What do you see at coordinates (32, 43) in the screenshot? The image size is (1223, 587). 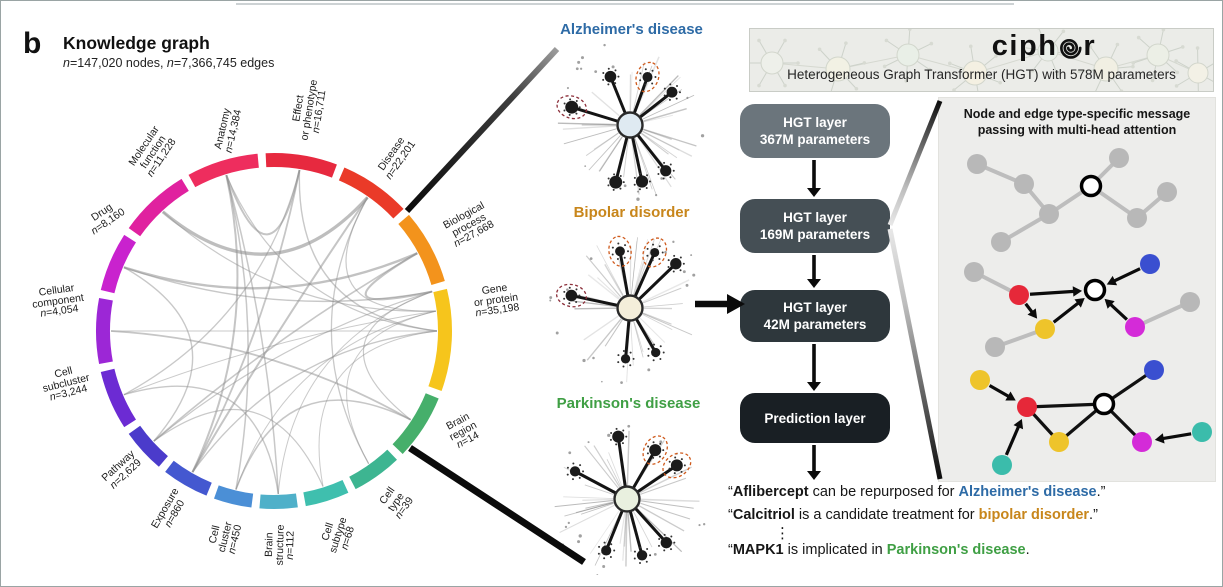 I see `panel-letter: b` at bounding box center [32, 43].